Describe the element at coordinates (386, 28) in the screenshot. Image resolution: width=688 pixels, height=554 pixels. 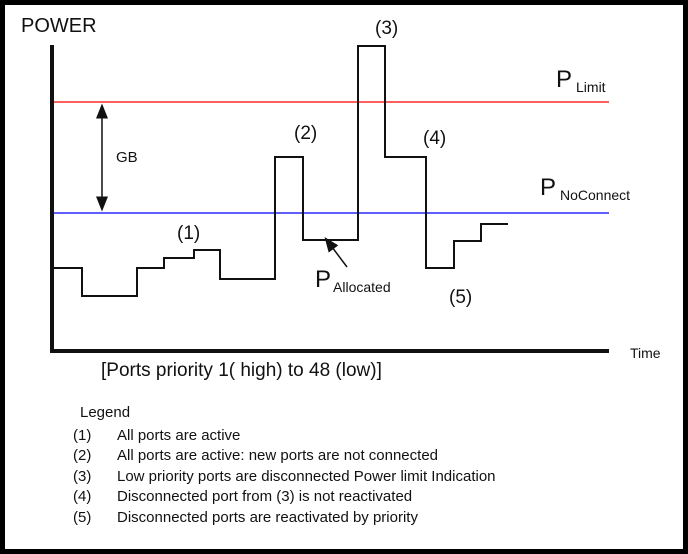
I see `marker-3: (3)` at that location.